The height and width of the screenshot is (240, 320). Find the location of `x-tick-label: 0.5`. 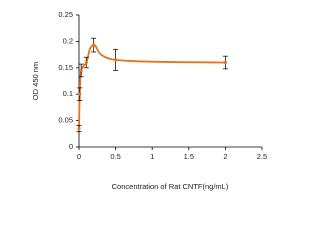

x-tick-label: 0.5 is located at coordinates (115, 156).